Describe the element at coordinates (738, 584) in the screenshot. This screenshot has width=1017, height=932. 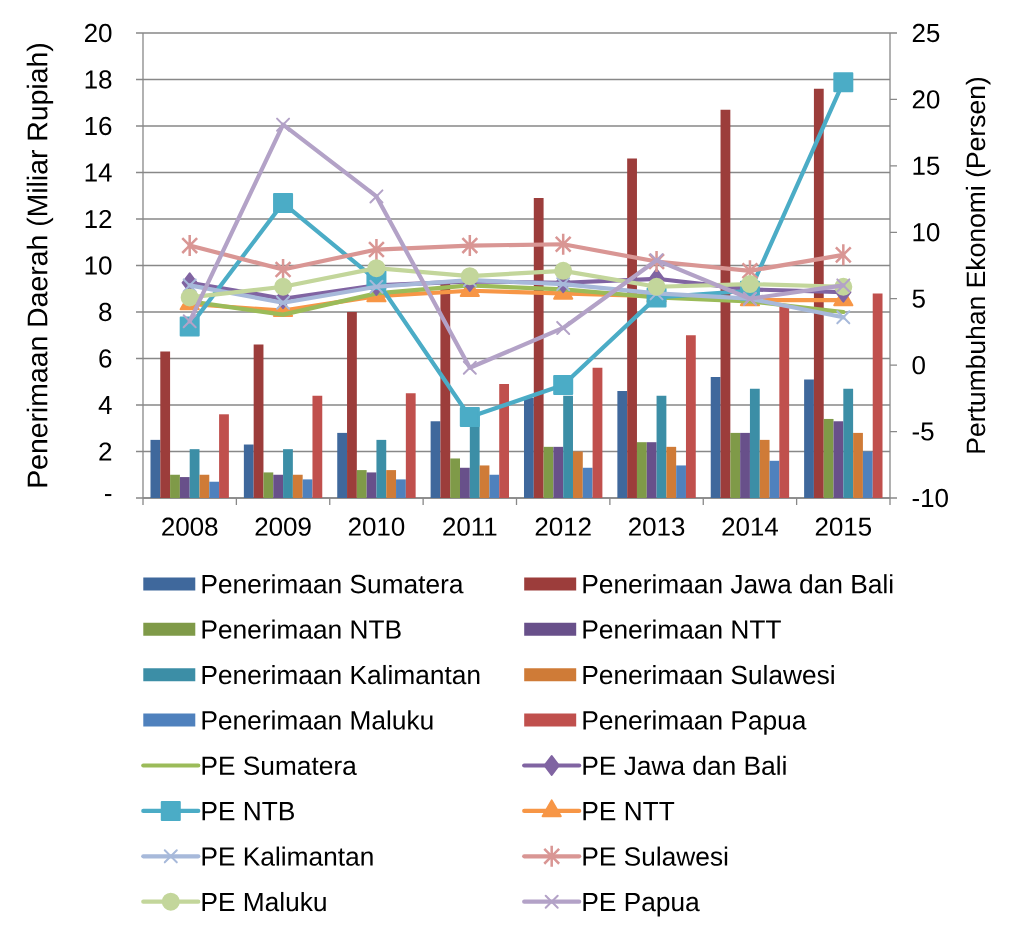
I see `legend-label: Penerimaan Jawa dan Bali` at that location.